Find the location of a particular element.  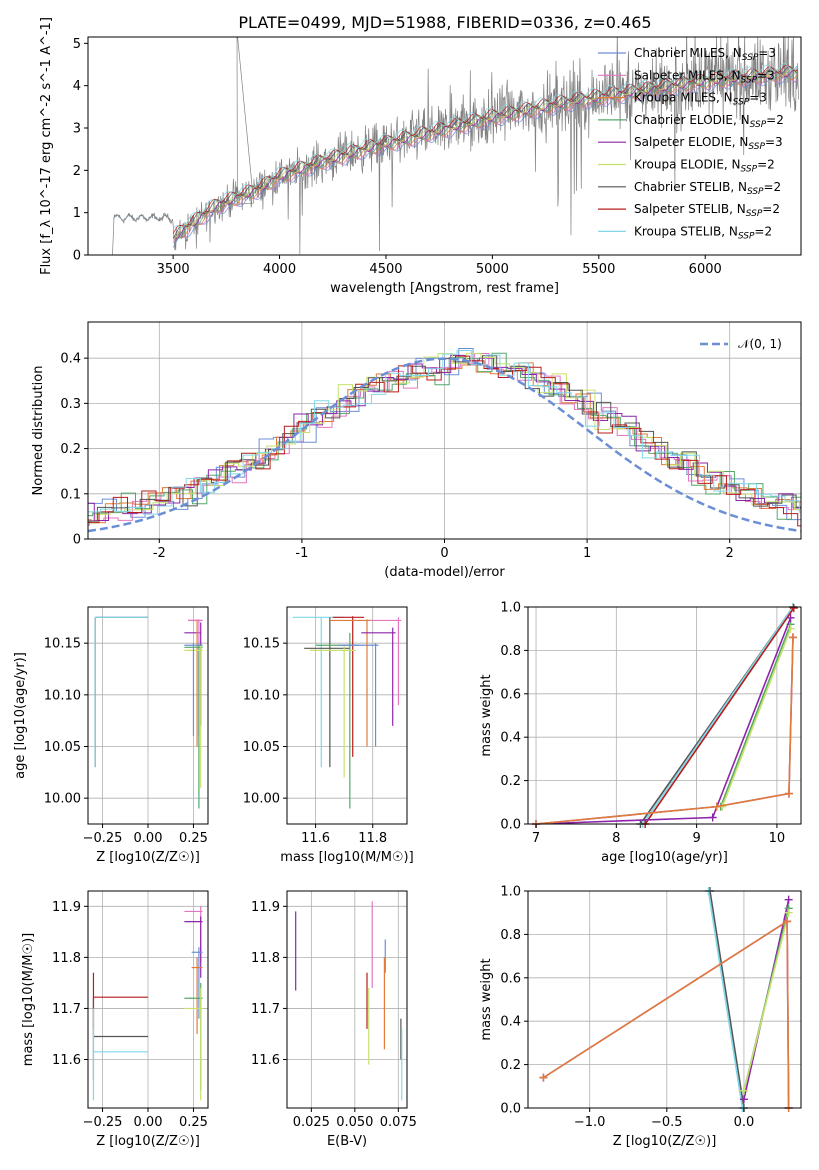

y-tick-label: 10.15 is located at coordinates (62, 644).